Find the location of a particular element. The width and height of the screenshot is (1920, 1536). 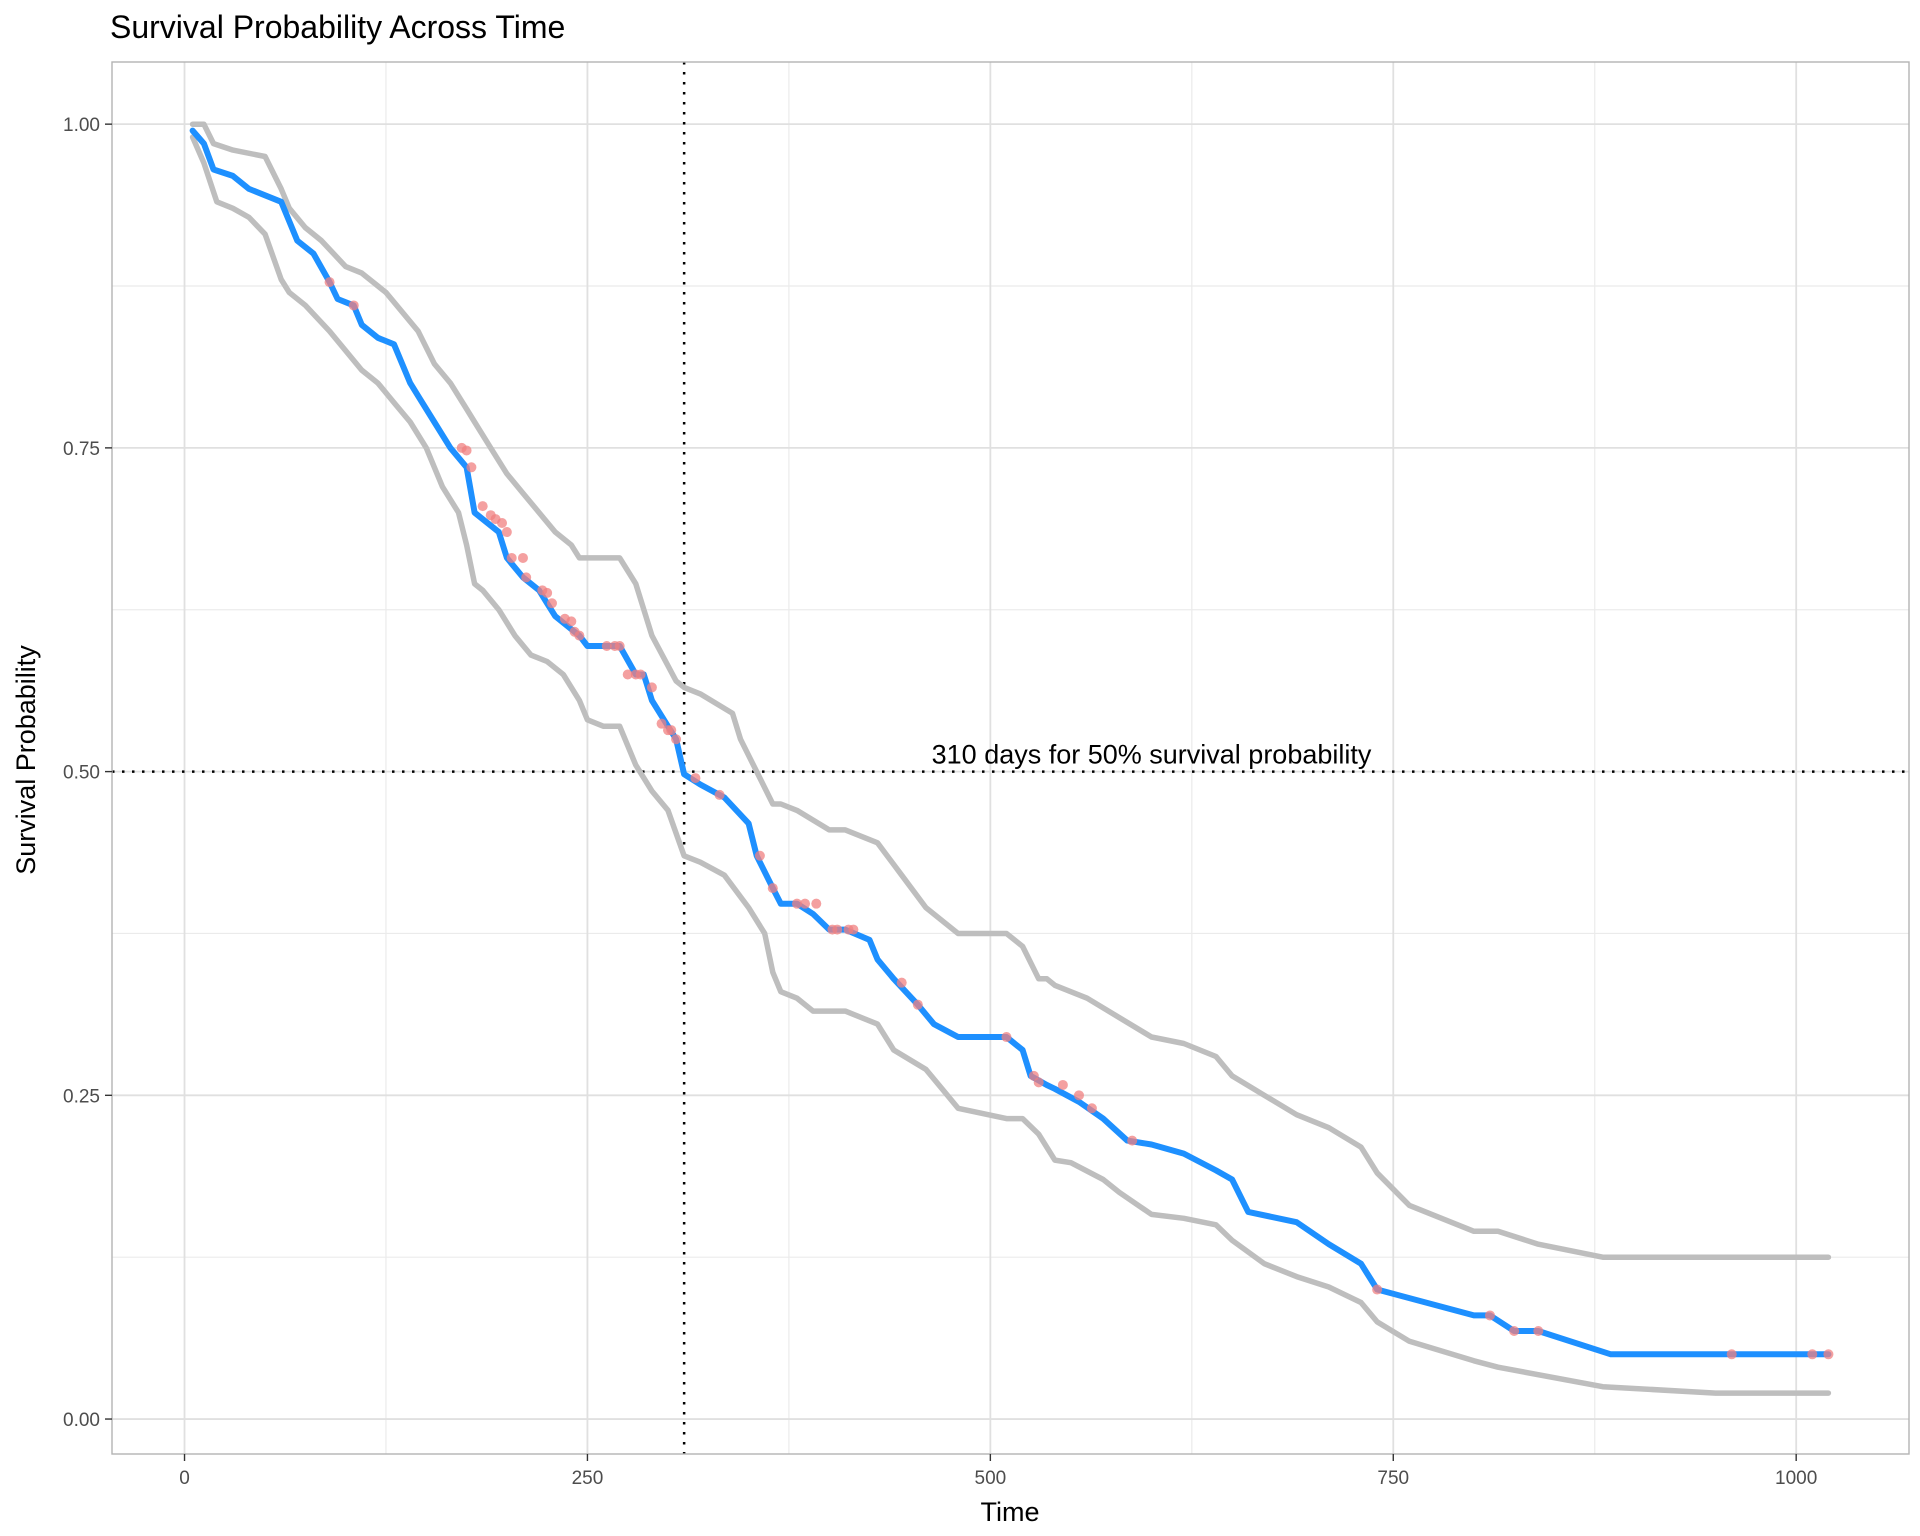

x-tick-label: 750 is located at coordinates (1393, 1478).